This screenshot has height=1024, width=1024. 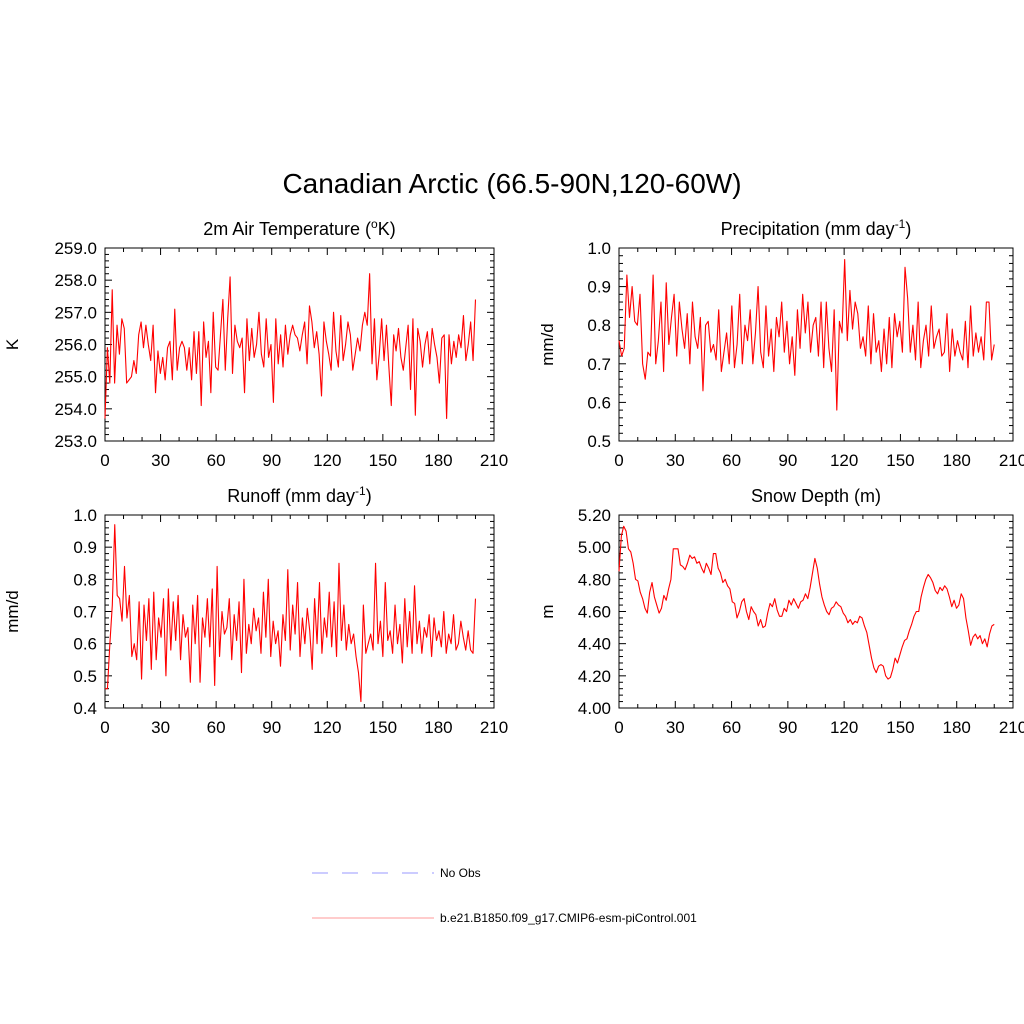 What do you see at coordinates (594, 612) in the screenshot?
I see `y-tick-label: 4.60` at bounding box center [594, 612].